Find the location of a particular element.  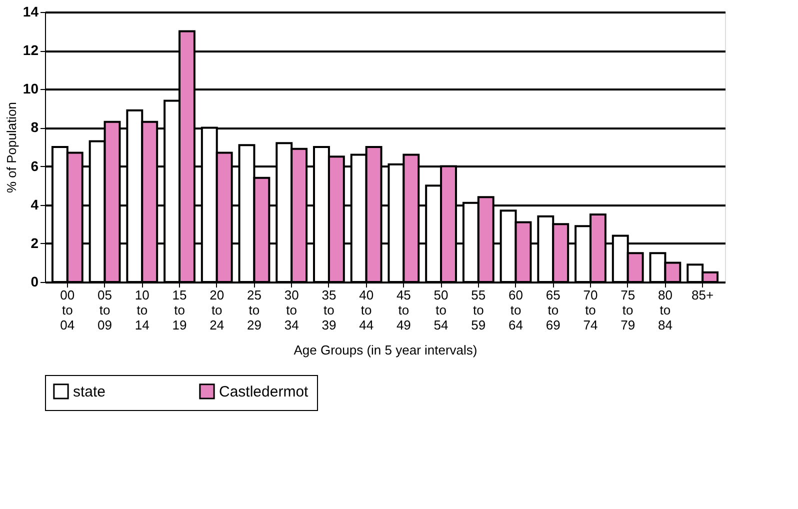

y-tick-label: 2 is located at coordinates (34, 242).